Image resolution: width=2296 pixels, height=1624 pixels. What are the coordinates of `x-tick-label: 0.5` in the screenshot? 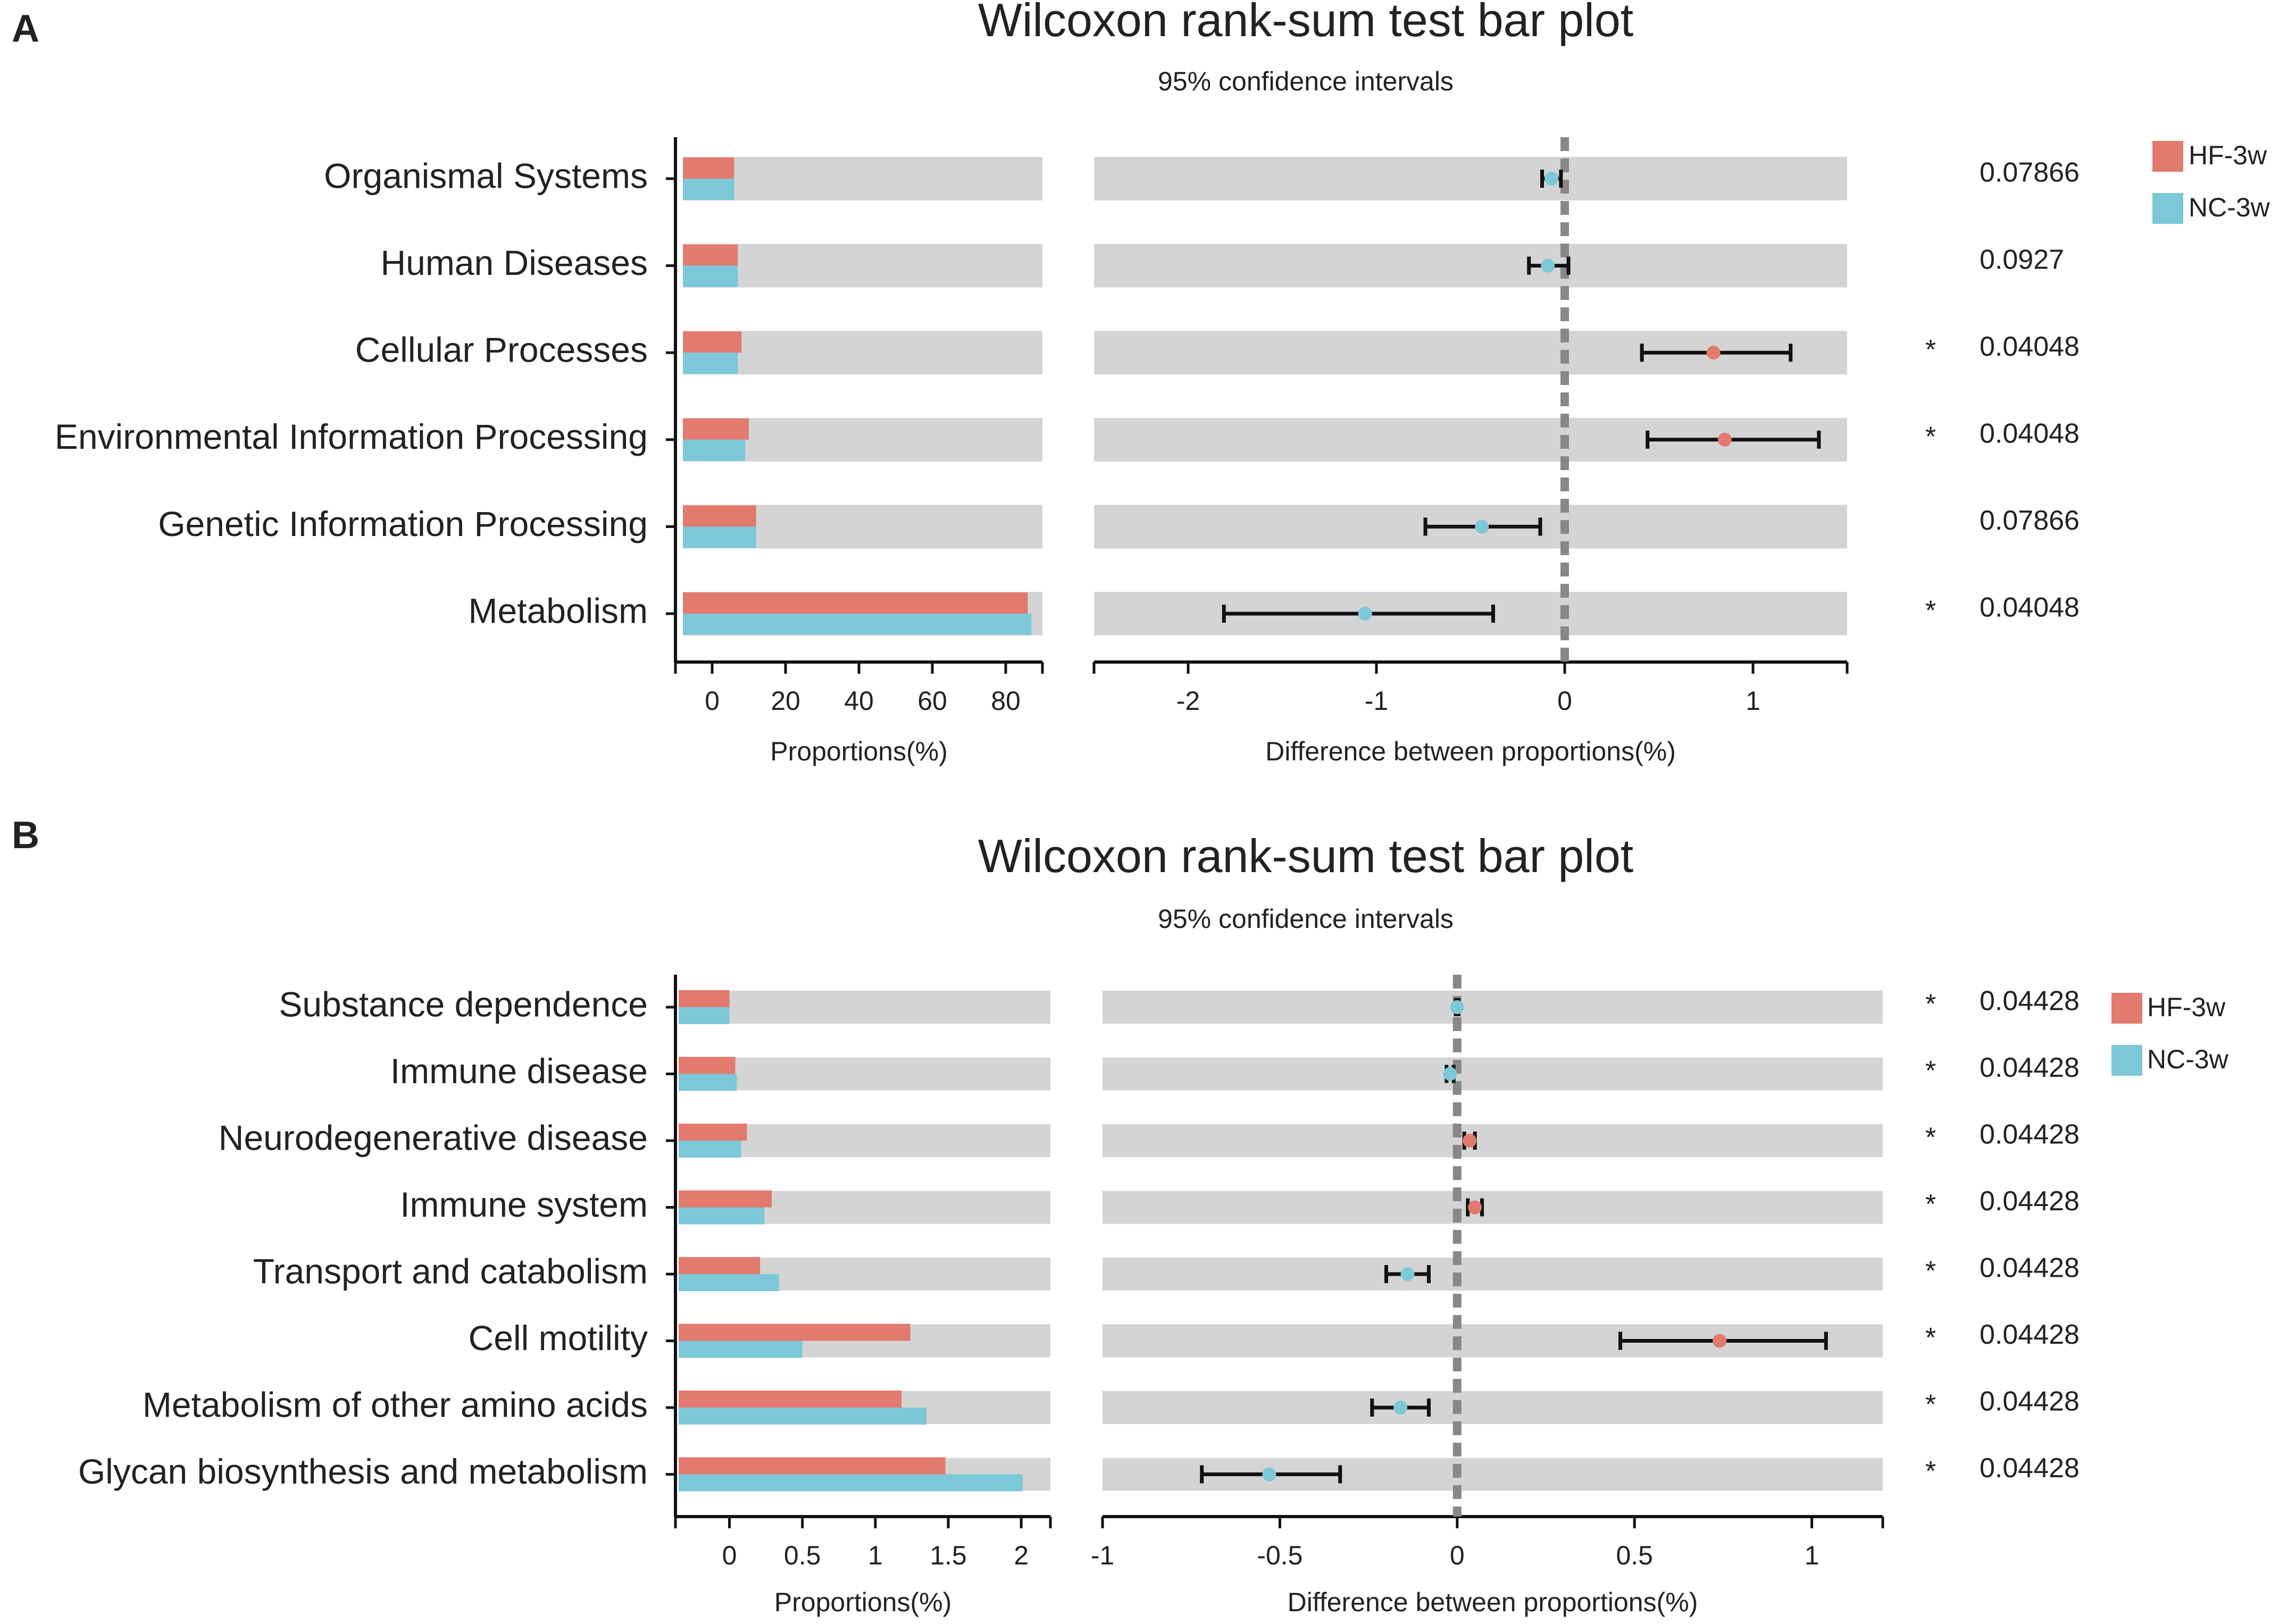 It's located at (1635, 1555).